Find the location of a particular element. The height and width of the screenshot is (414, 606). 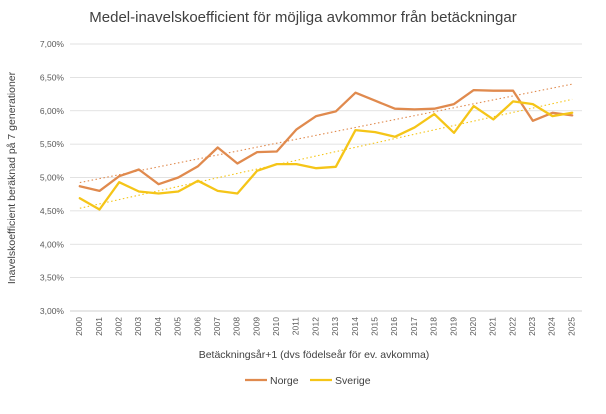

x-tick-label: 2000 is located at coordinates (79, 326).